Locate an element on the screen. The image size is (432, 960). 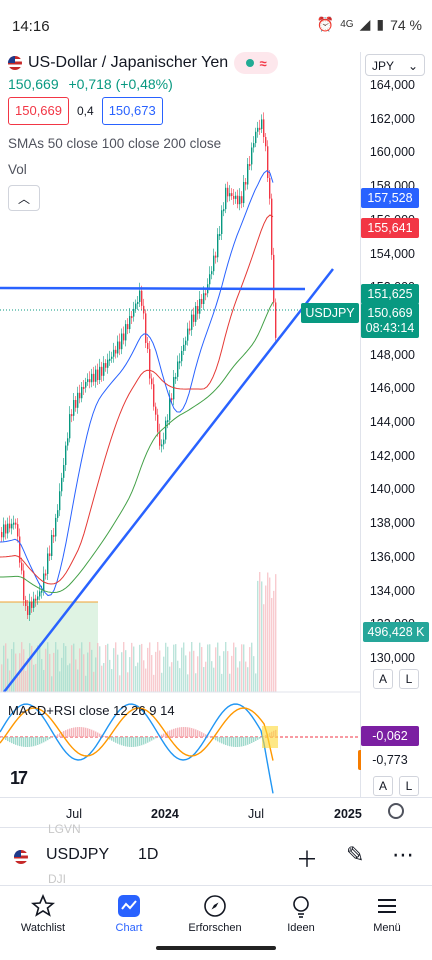
sma-legend: SMAs 50 close 100 close 200 close is located at coordinates (115, 143).